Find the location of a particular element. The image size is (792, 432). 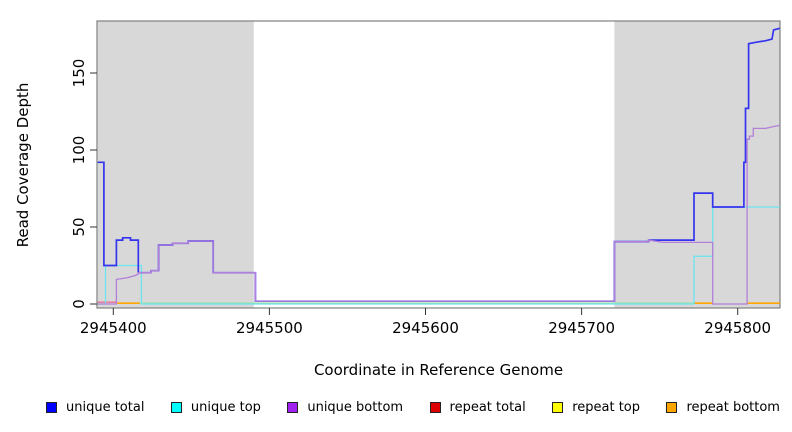

legend-item-unique-top: unique top is located at coordinates (215, 407).